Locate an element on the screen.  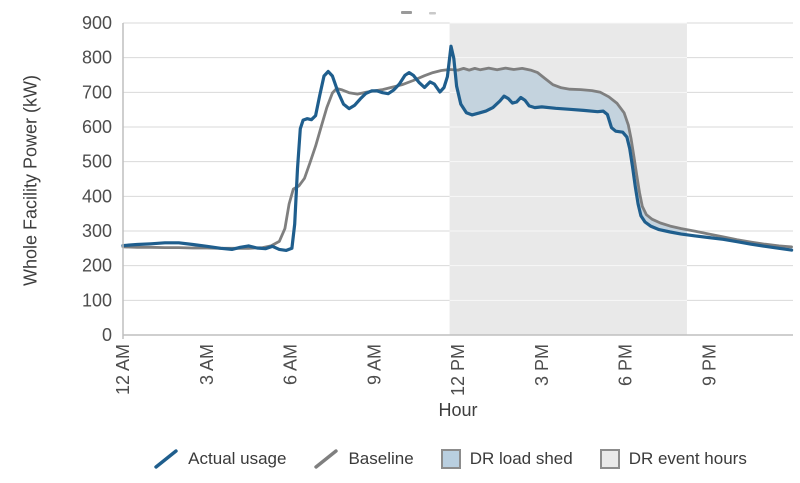
y-tick-0: 0 is located at coordinates (107, 335).